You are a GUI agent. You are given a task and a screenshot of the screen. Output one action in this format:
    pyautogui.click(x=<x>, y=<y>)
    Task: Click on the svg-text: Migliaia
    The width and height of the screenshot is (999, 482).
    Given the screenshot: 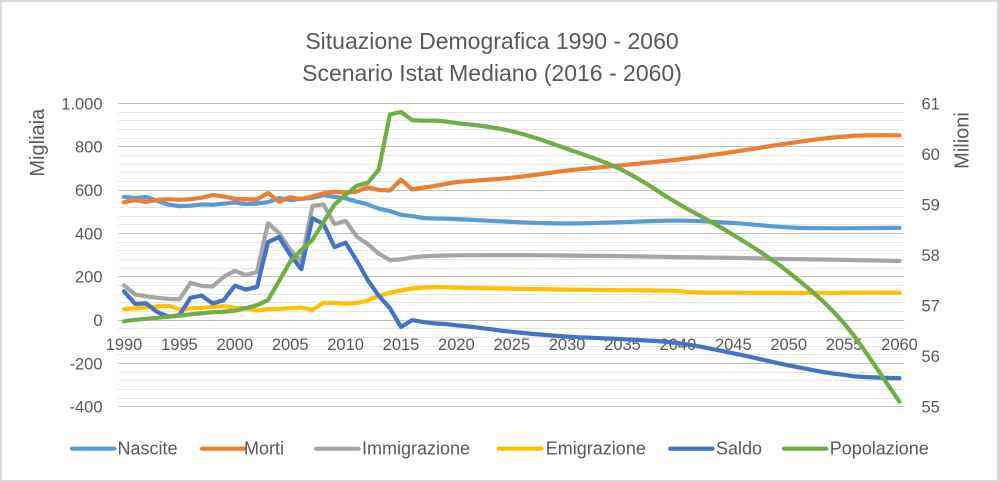 What is the action you would take?
    pyautogui.click(x=38, y=142)
    